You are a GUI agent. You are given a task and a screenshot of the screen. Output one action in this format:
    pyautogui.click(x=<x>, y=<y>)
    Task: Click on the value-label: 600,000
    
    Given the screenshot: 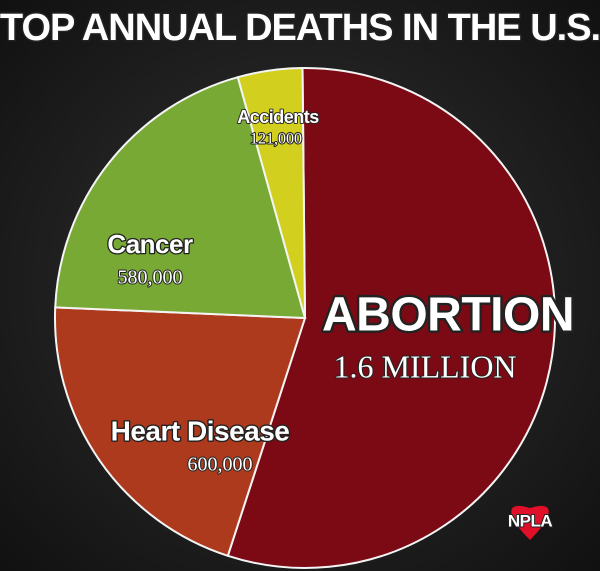 What is the action you would take?
    pyautogui.click(x=220, y=465)
    